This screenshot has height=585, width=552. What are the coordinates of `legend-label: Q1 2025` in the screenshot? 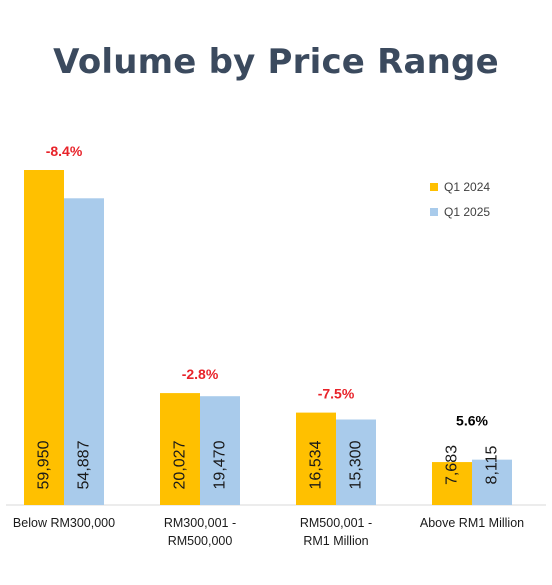 It's located at (467, 212).